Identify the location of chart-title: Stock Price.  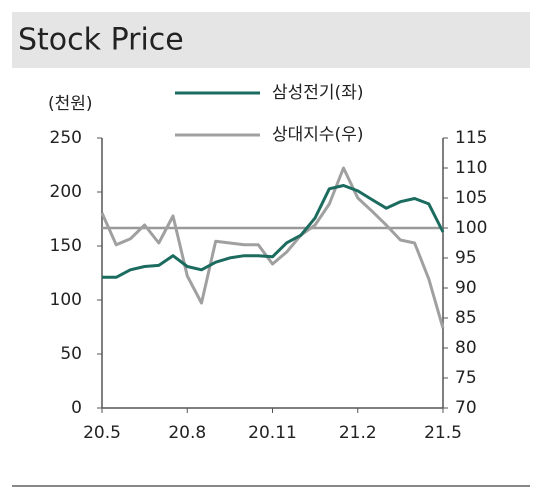
(101, 40).